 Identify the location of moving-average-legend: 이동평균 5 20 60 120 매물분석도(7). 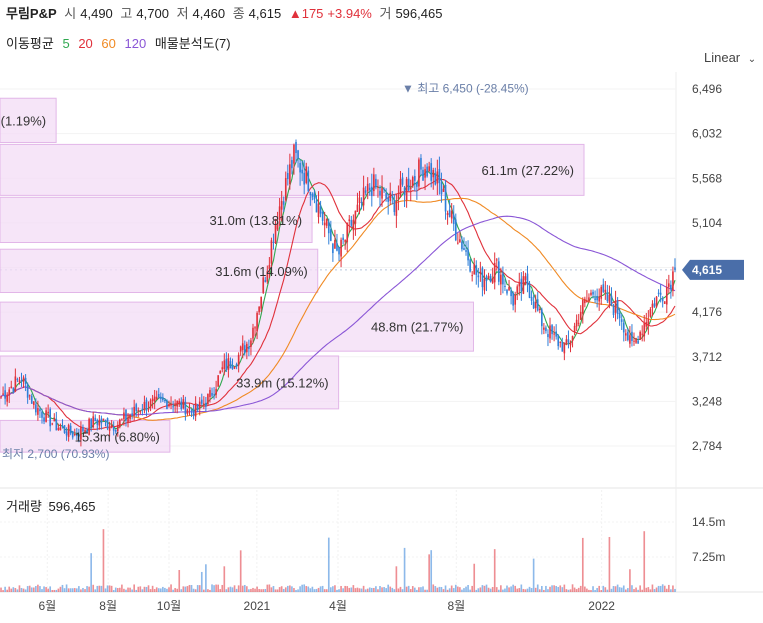
(121, 42).